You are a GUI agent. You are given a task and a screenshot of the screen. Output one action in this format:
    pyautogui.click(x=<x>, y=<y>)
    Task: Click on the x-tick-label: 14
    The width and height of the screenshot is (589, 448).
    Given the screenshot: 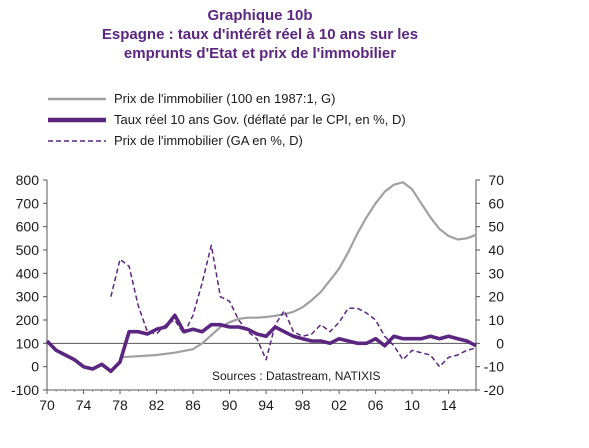 What is the action you would take?
    pyautogui.click(x=449, y=405)
    